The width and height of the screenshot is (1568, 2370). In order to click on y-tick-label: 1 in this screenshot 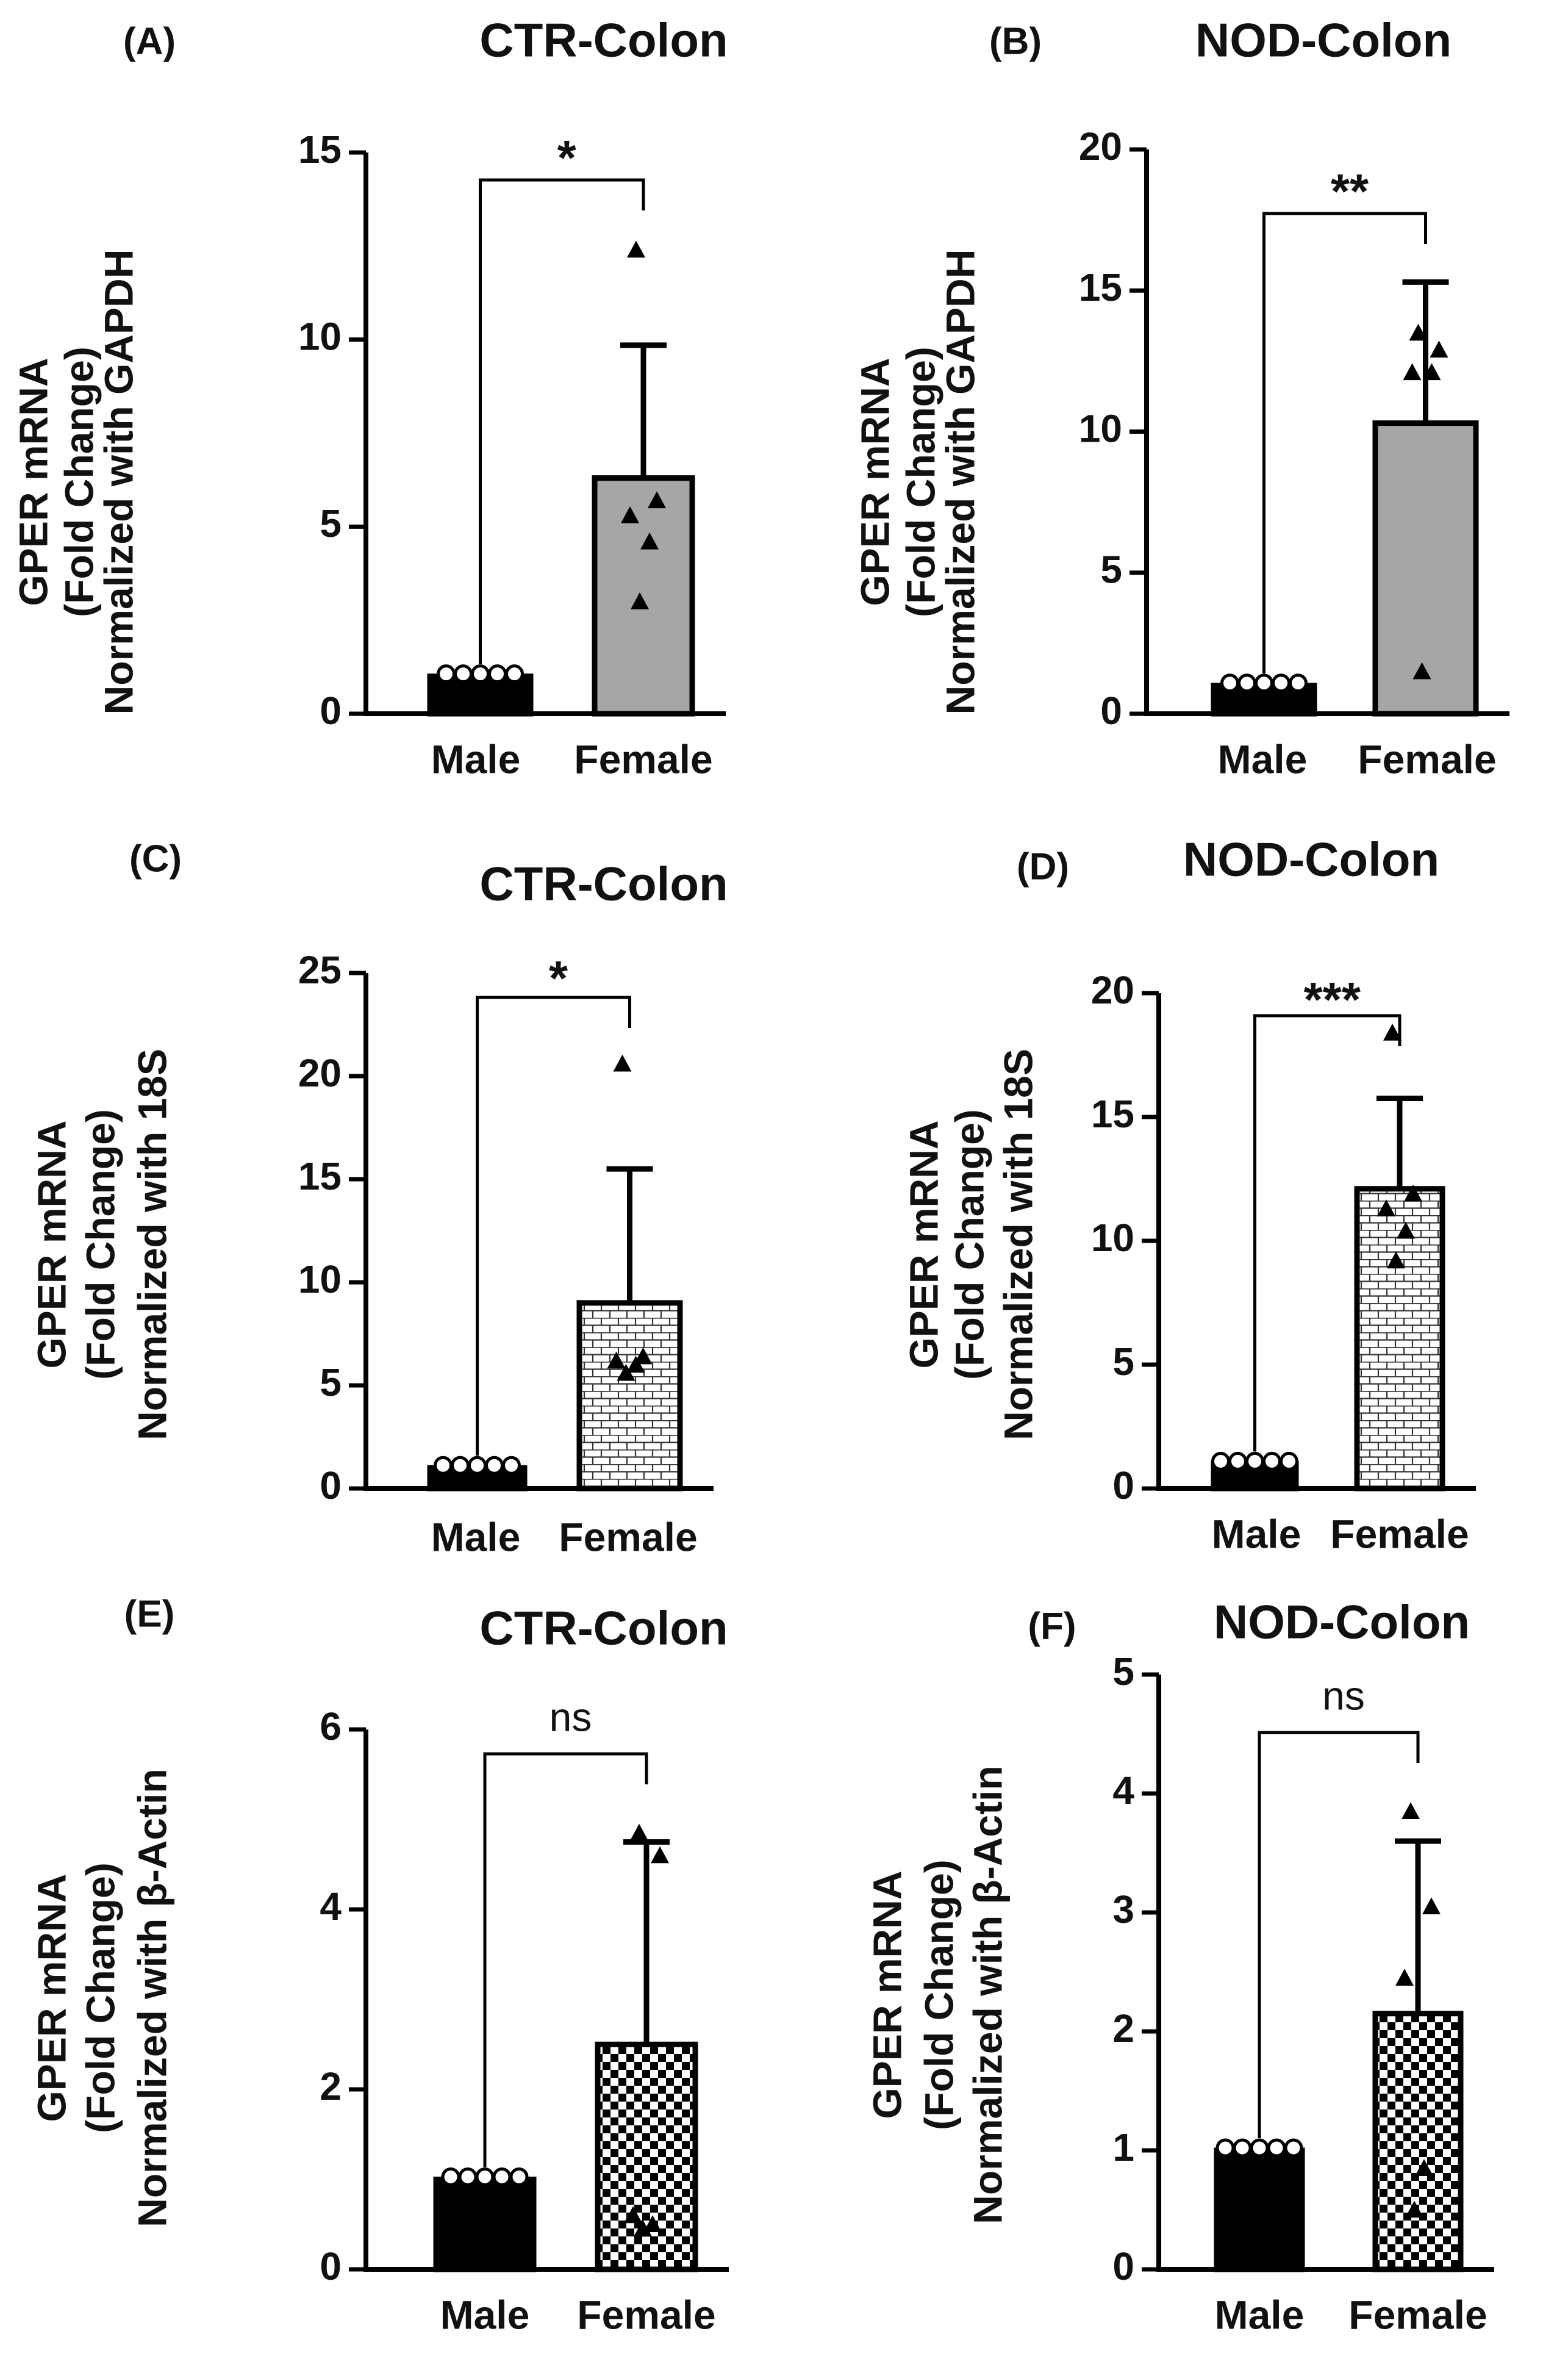, I will do `click(1123, 2147)`.